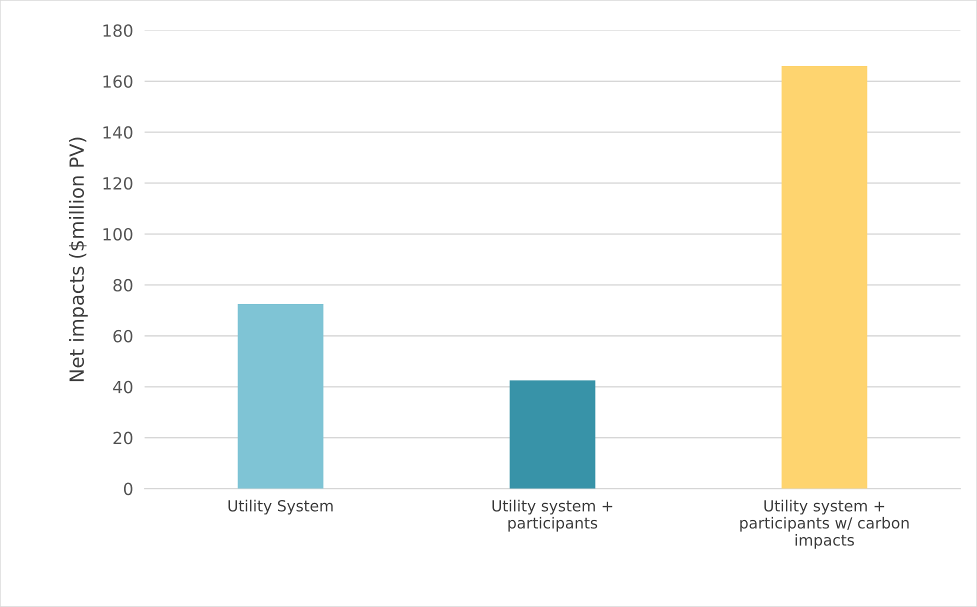 This screenshot has width=977, height=607. I want to click on y-tick-label: 100, so click(118, 234).